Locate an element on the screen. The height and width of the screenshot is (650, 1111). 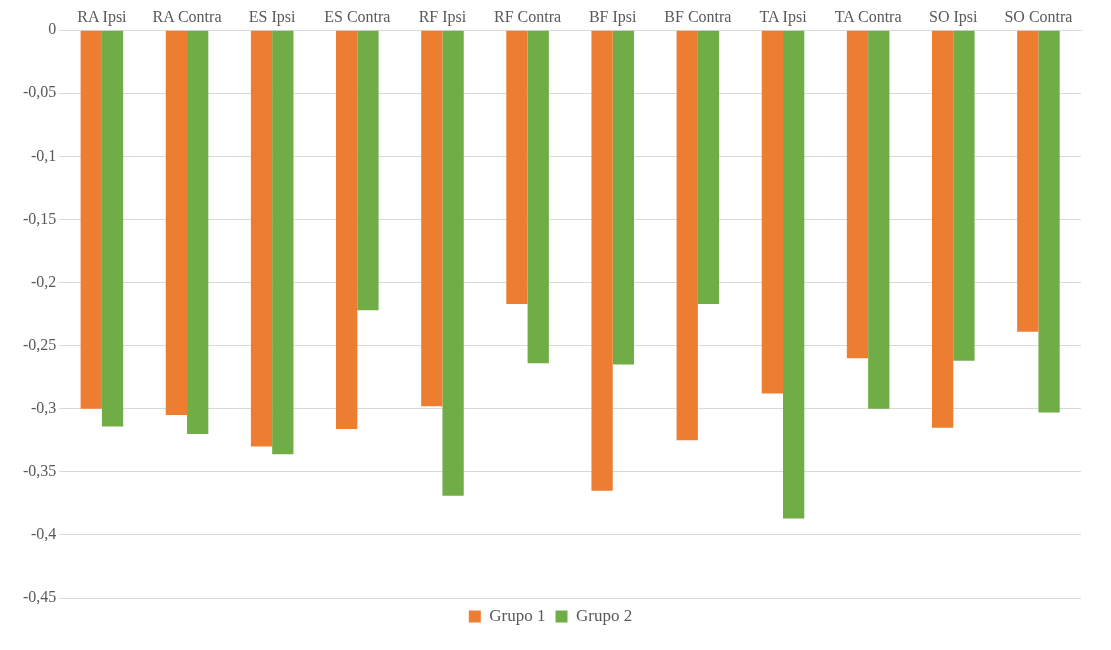
y-tick-label: 0 is located at coordinates (52, 29).